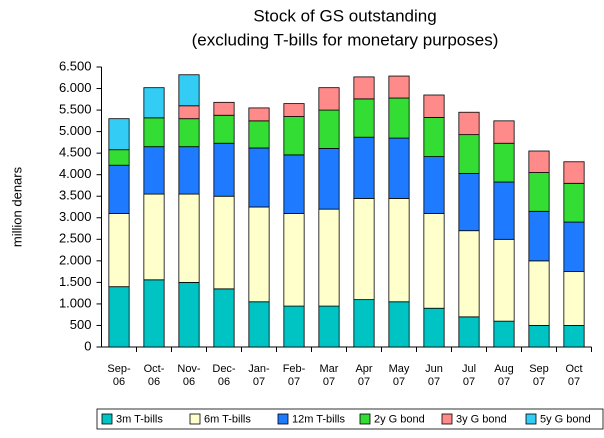  Describe the element at coordinates (224, 369) in the screenshot. I see `x-tick-label: Dec-` at that location.